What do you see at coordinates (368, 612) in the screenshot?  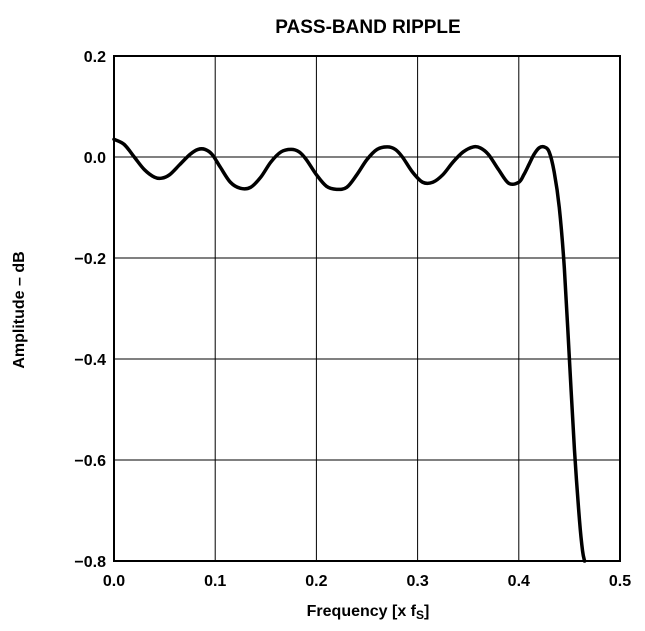 I see `x-axis-label: Frequency [x fS]` at bounding box center [368, 612].